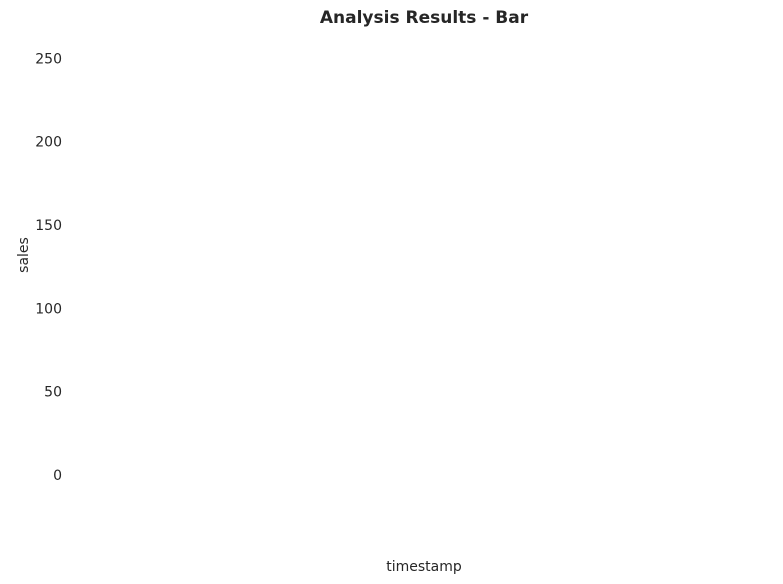 This screenshot has width=783, height=584. What do you see at coordinates (24, 255) in the screenshot?
I see `y-axis-label: sales` at bounding box center [24, 255].